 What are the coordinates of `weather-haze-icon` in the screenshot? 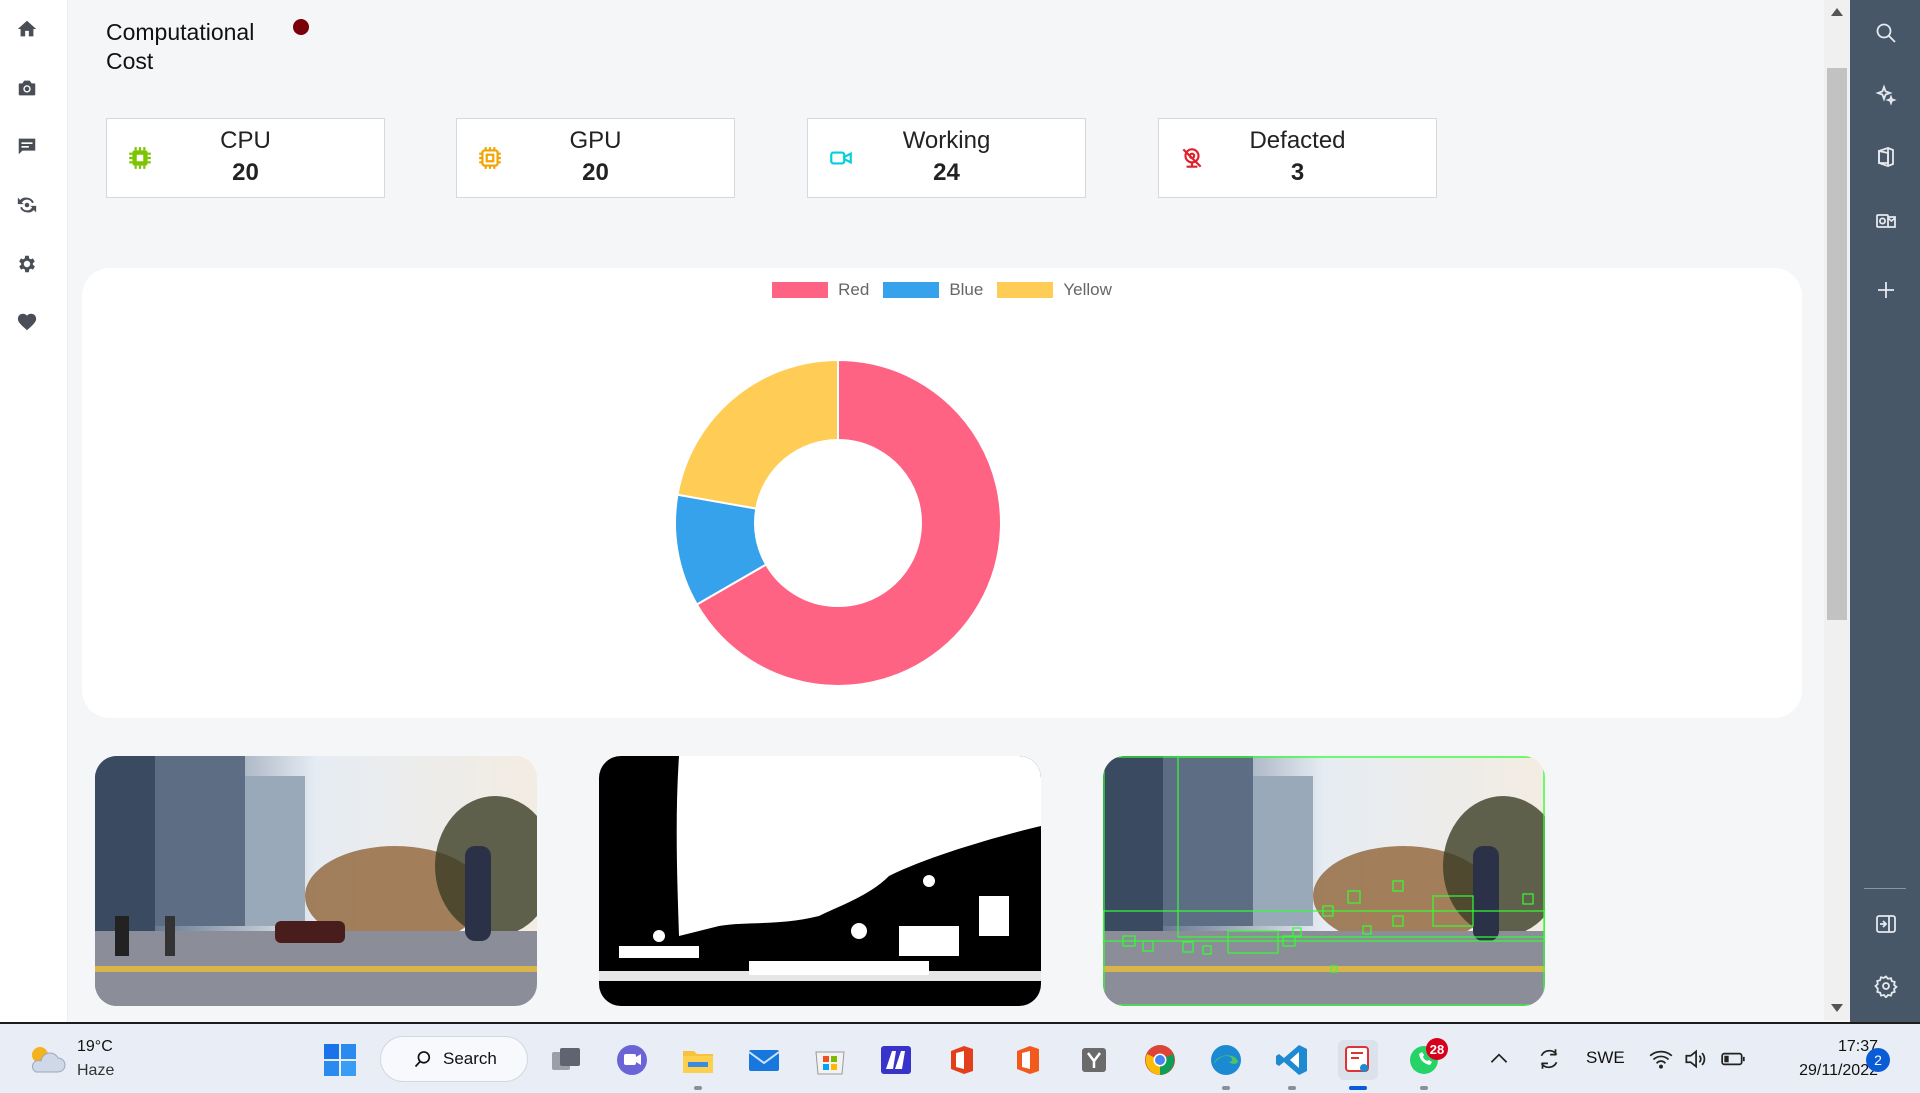 It's located at (46, 1060).